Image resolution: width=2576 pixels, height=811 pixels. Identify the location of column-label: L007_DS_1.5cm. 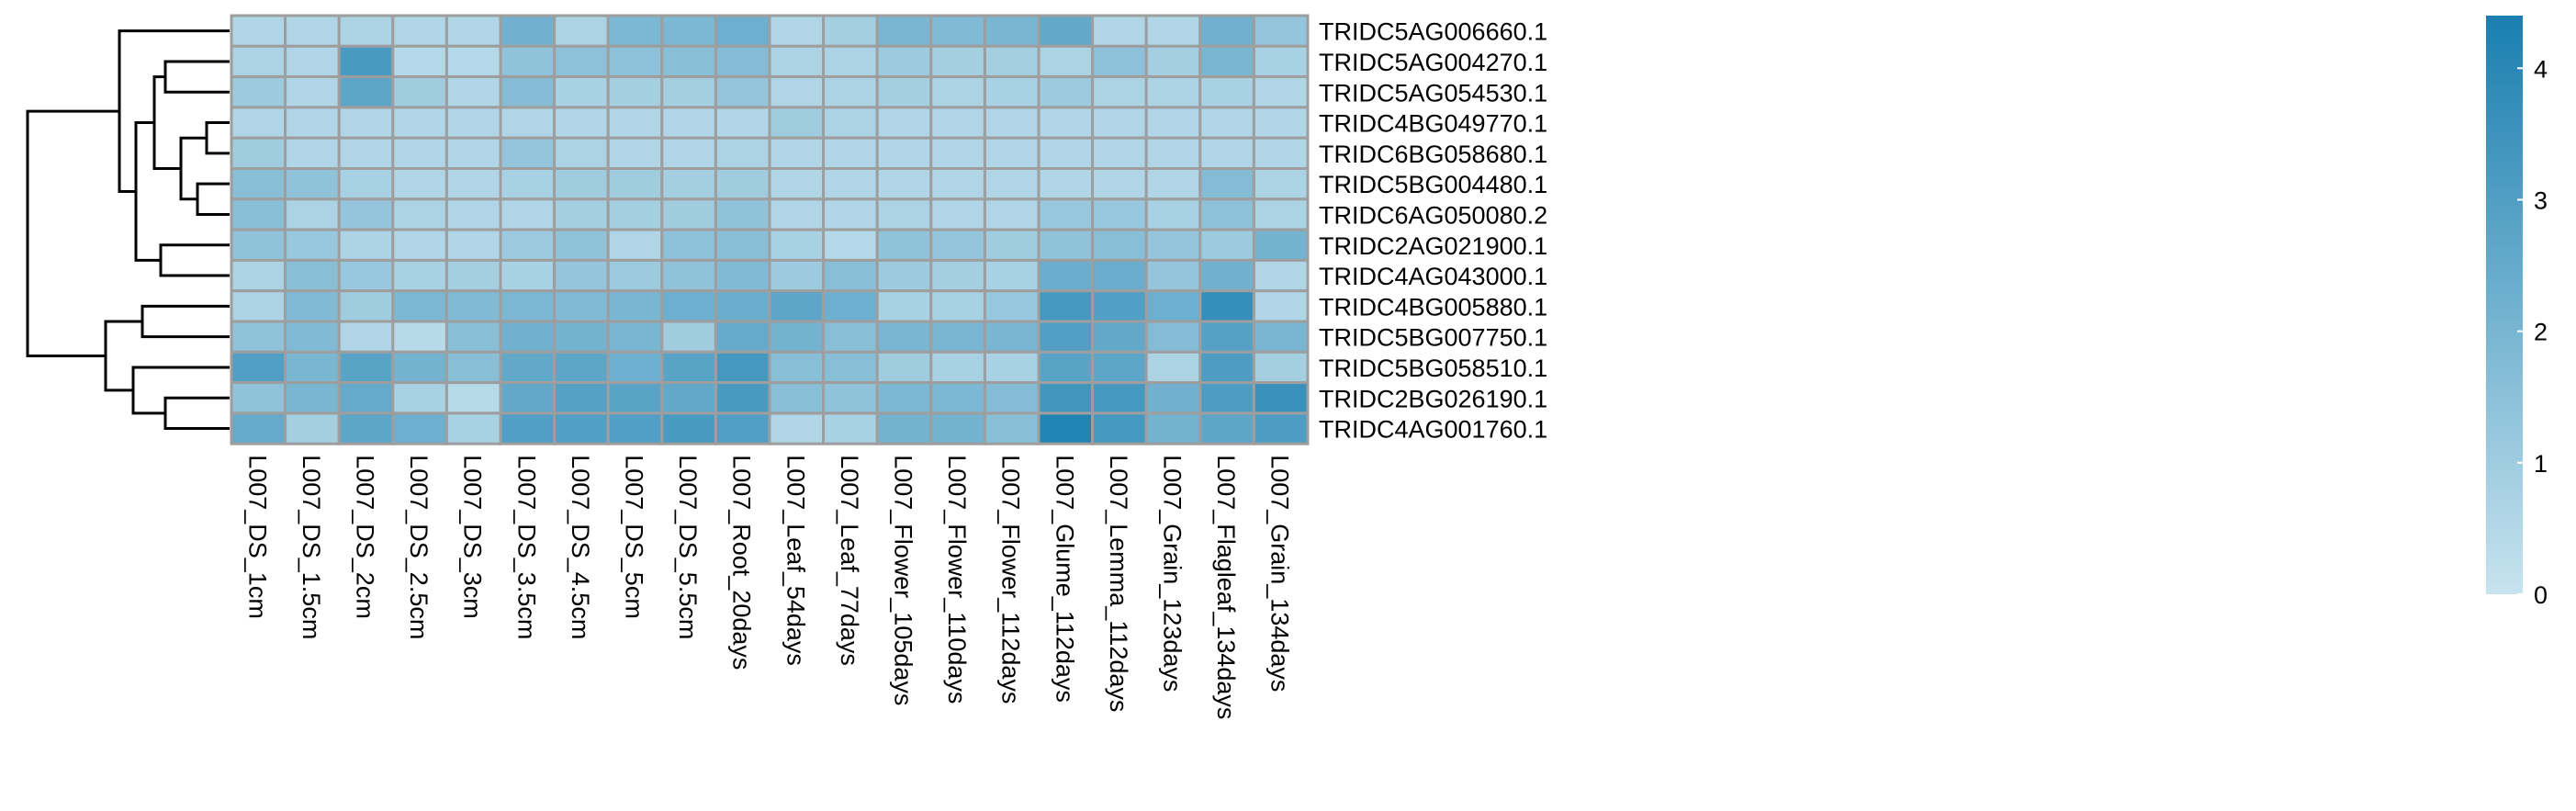
(311, 547).